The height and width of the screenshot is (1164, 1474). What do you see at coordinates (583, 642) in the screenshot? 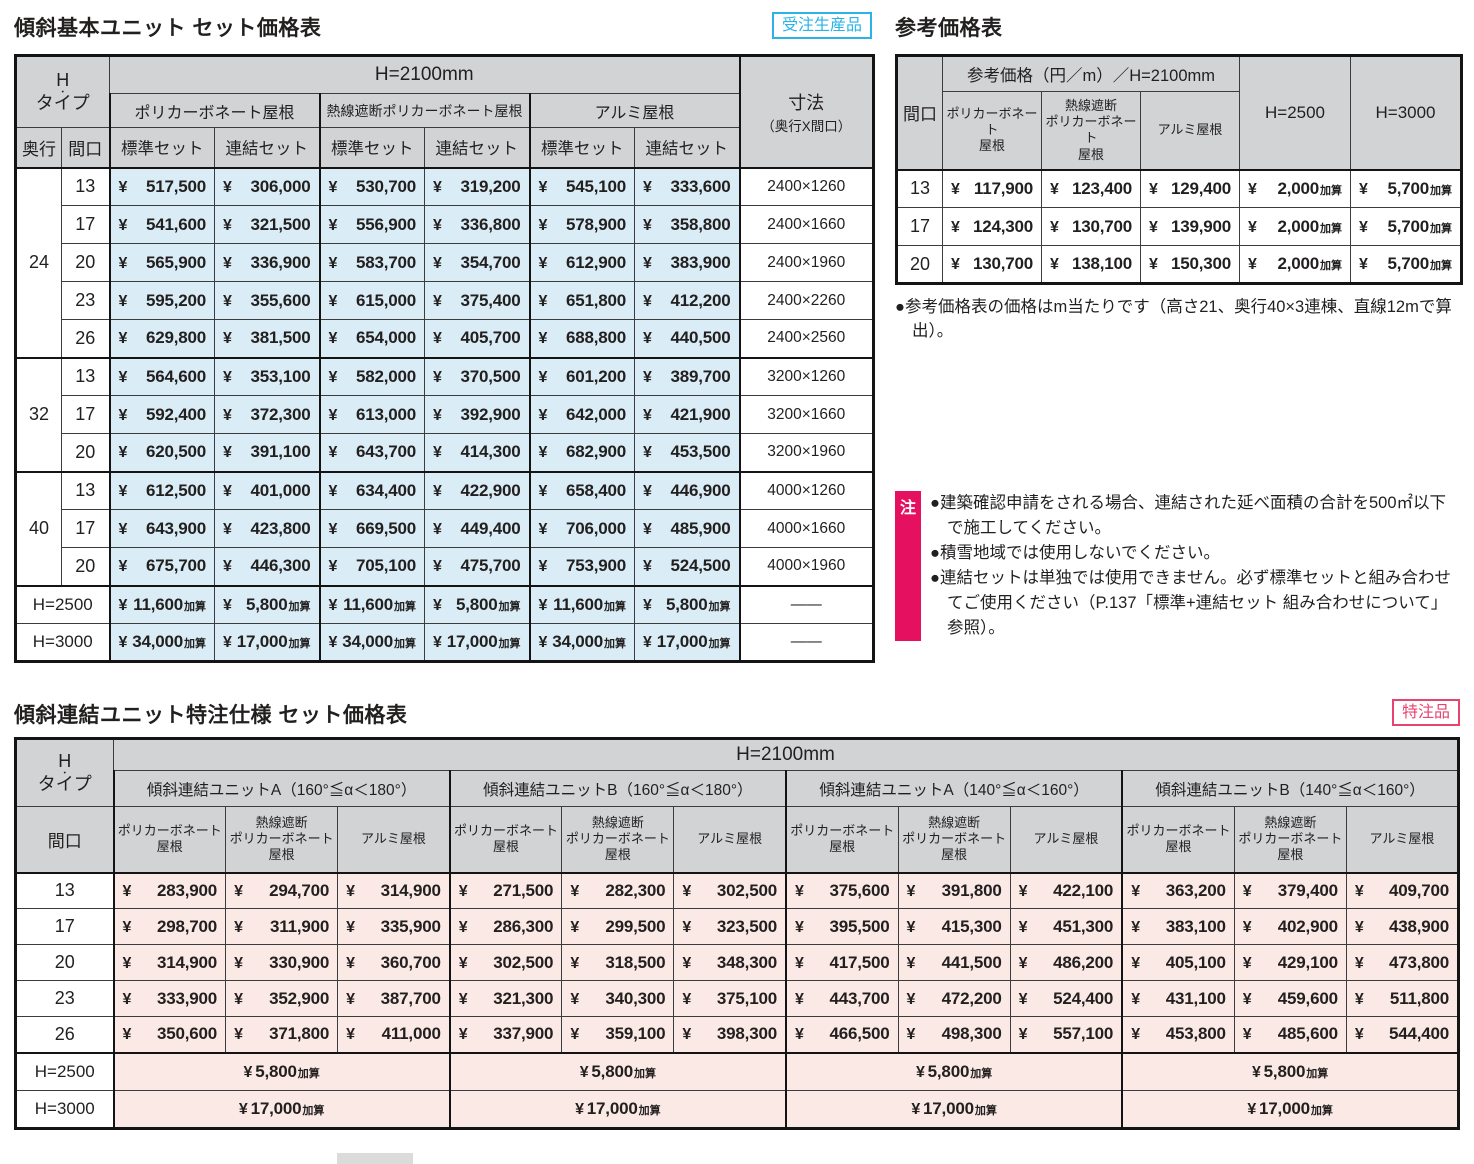
I see `price-text: ¥34,000加算` at bounding box center [583, 642].